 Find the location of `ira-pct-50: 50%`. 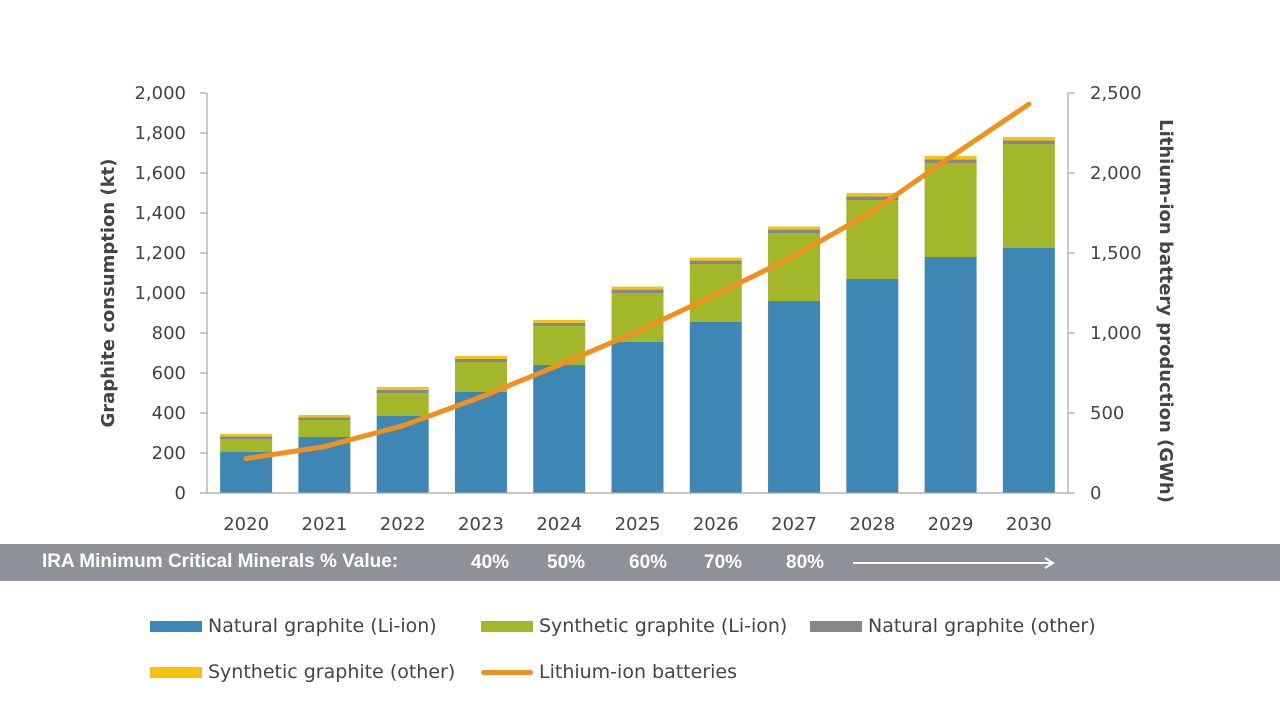

ira-pct-50: 50% is located at coordinates (566, 562).